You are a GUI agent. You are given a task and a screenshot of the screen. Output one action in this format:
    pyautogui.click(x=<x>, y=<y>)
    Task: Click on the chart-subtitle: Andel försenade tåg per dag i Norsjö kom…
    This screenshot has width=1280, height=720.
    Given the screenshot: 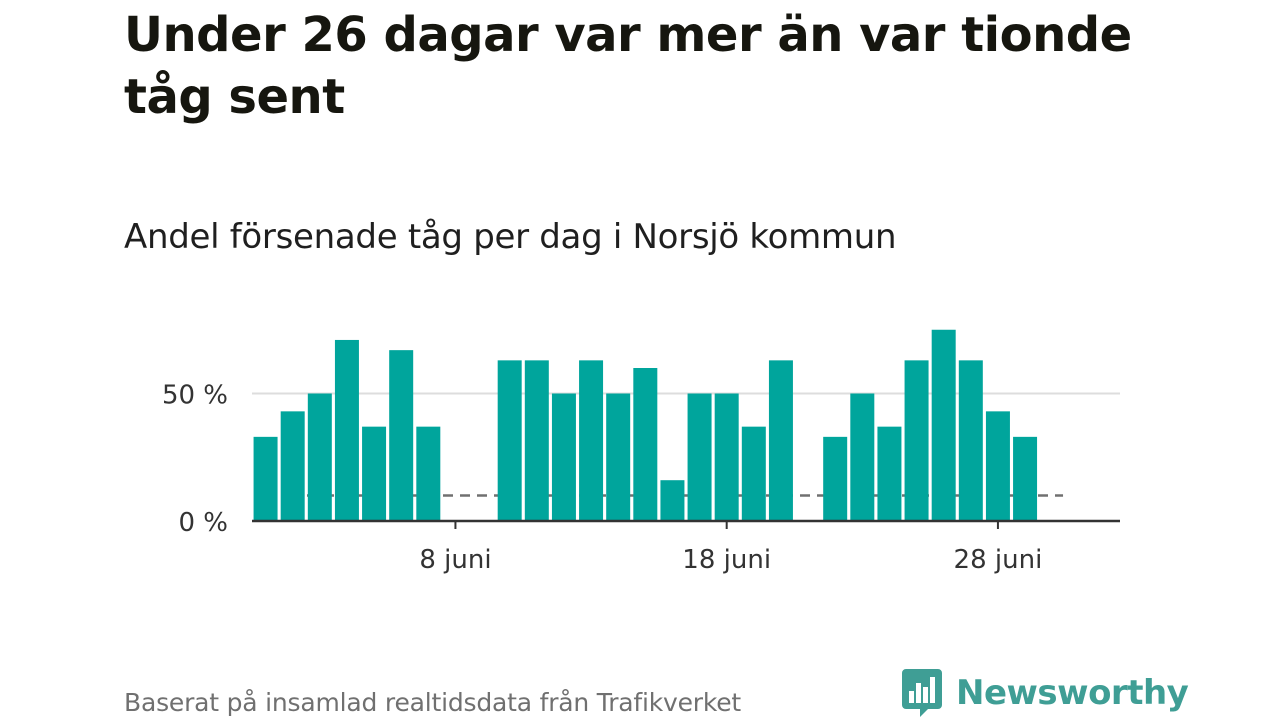 What is the action you would take?
    pyautogui.click(x=510, y=237)
    